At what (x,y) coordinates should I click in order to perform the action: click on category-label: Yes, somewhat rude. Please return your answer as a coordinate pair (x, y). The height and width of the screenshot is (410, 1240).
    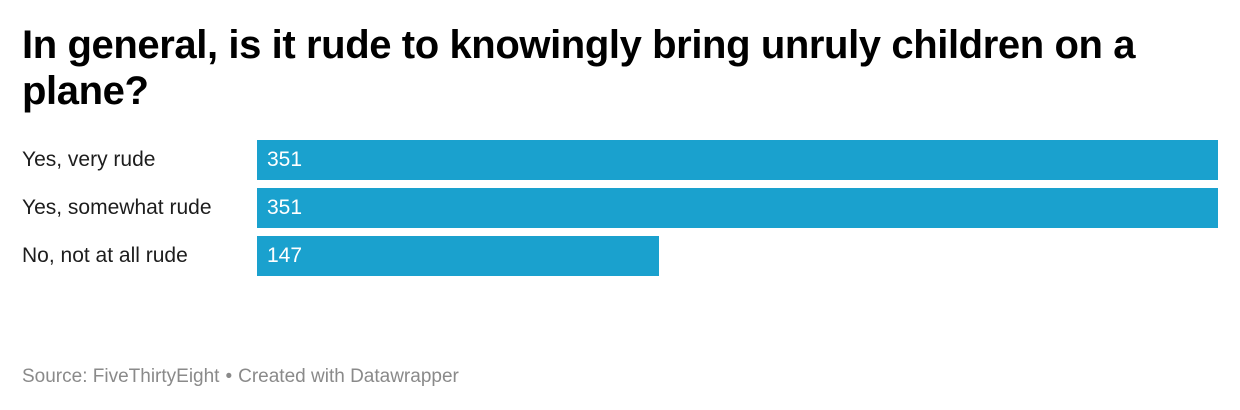
    Looking at the image, I should click on (117, 207).